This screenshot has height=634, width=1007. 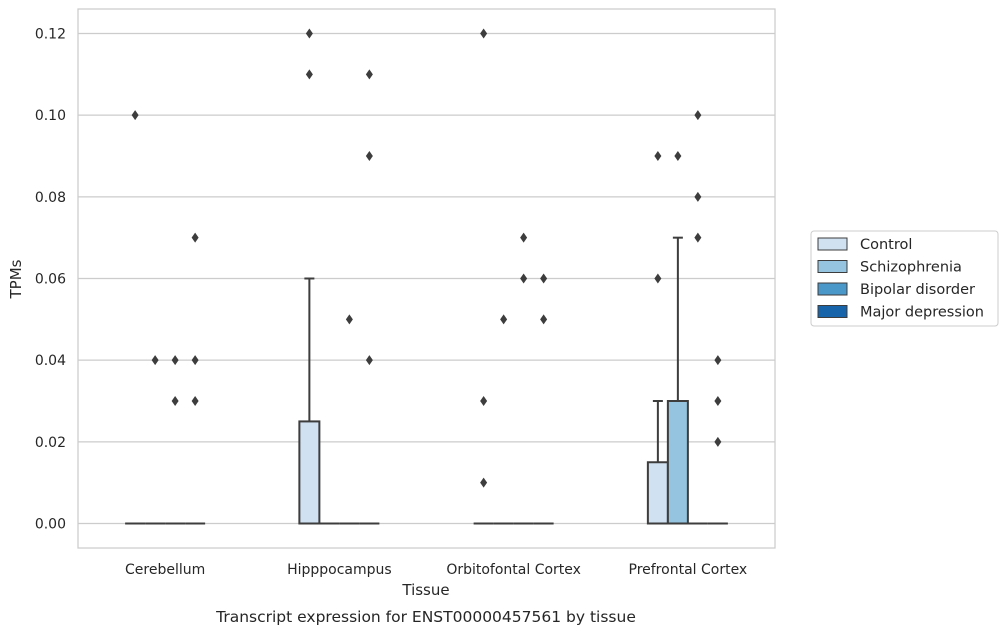 I want to click on y-tick-label: 0.08, so click(x=50, y=198).